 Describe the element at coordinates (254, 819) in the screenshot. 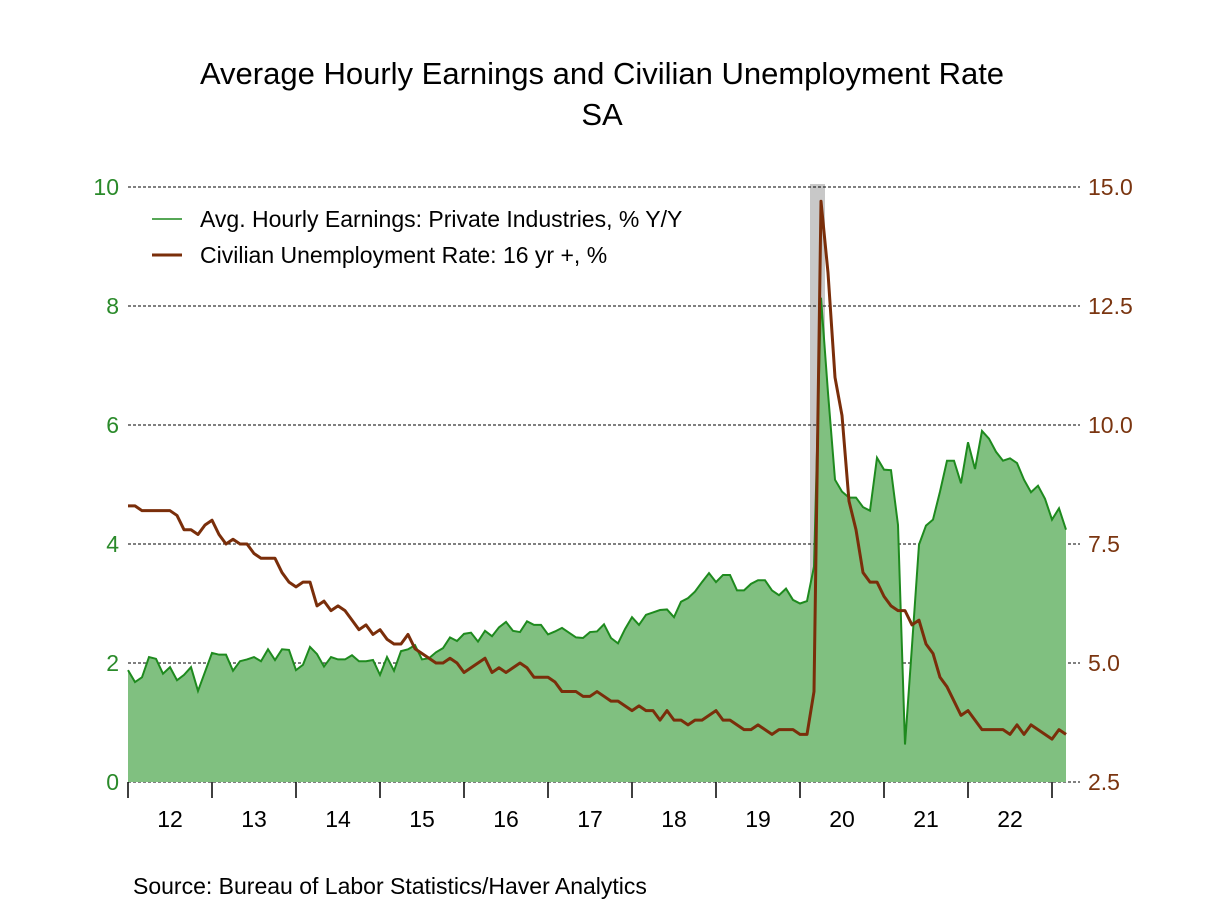

I see `x-axis-tick-label: 13` at that location.